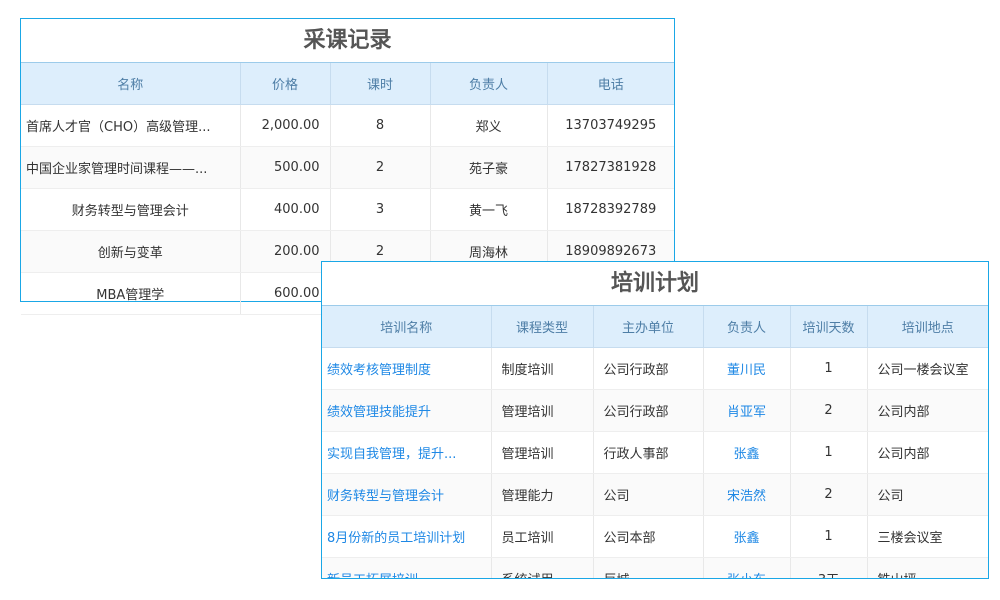 The image size is (1000, 600). I want to click on table-row: 绩效考核管理制度 制度培训 公司行政部 董川民 1 公司一楼会议室, so click(655, 368).